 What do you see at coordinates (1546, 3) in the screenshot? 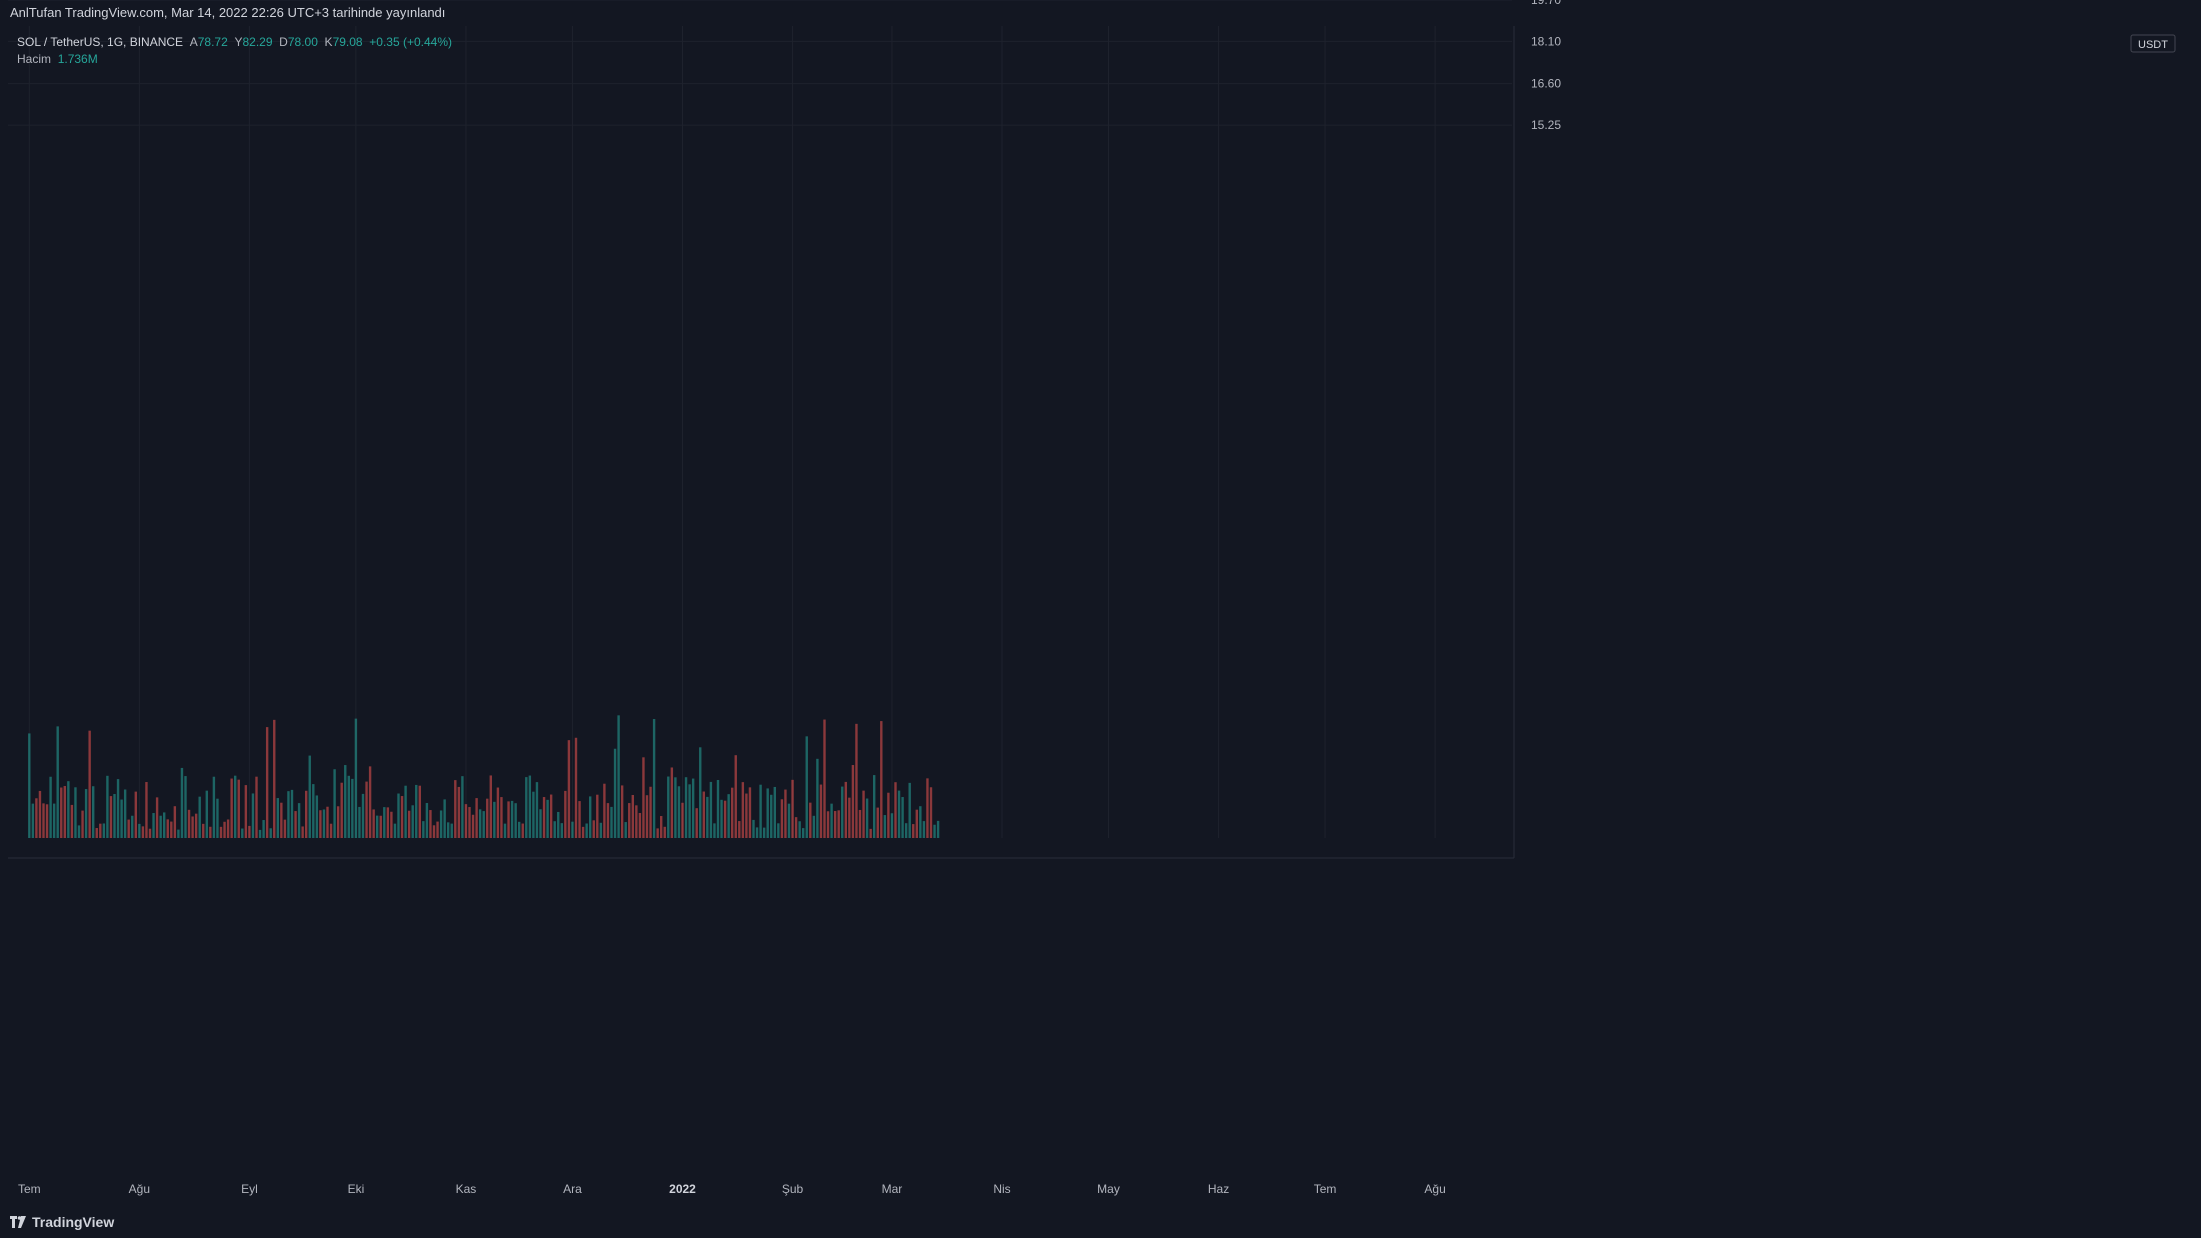
I see `y-tick-label: 19.70` at bounding box center [1546, 3].